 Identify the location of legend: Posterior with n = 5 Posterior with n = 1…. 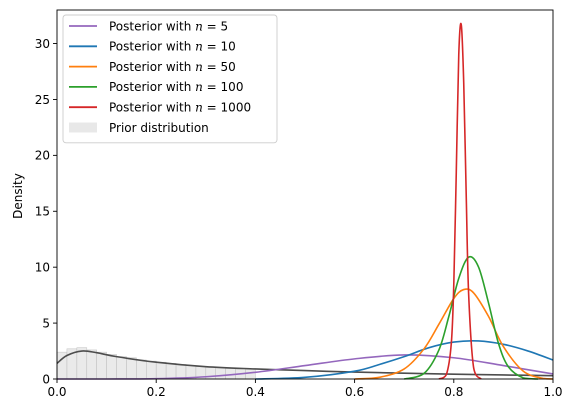
(170, 79).